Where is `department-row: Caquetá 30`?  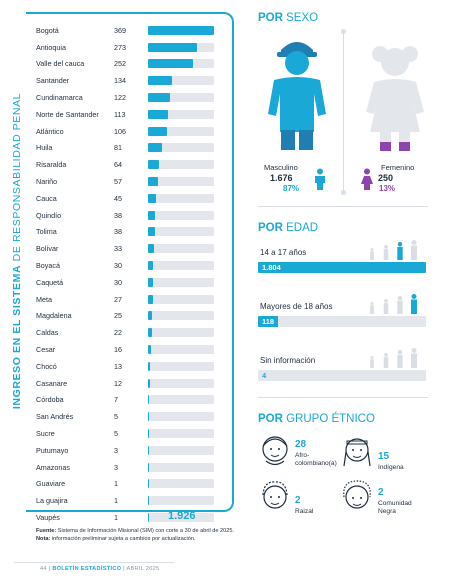
department-row: Caquetá 30 is located at coordinates (129, 282).